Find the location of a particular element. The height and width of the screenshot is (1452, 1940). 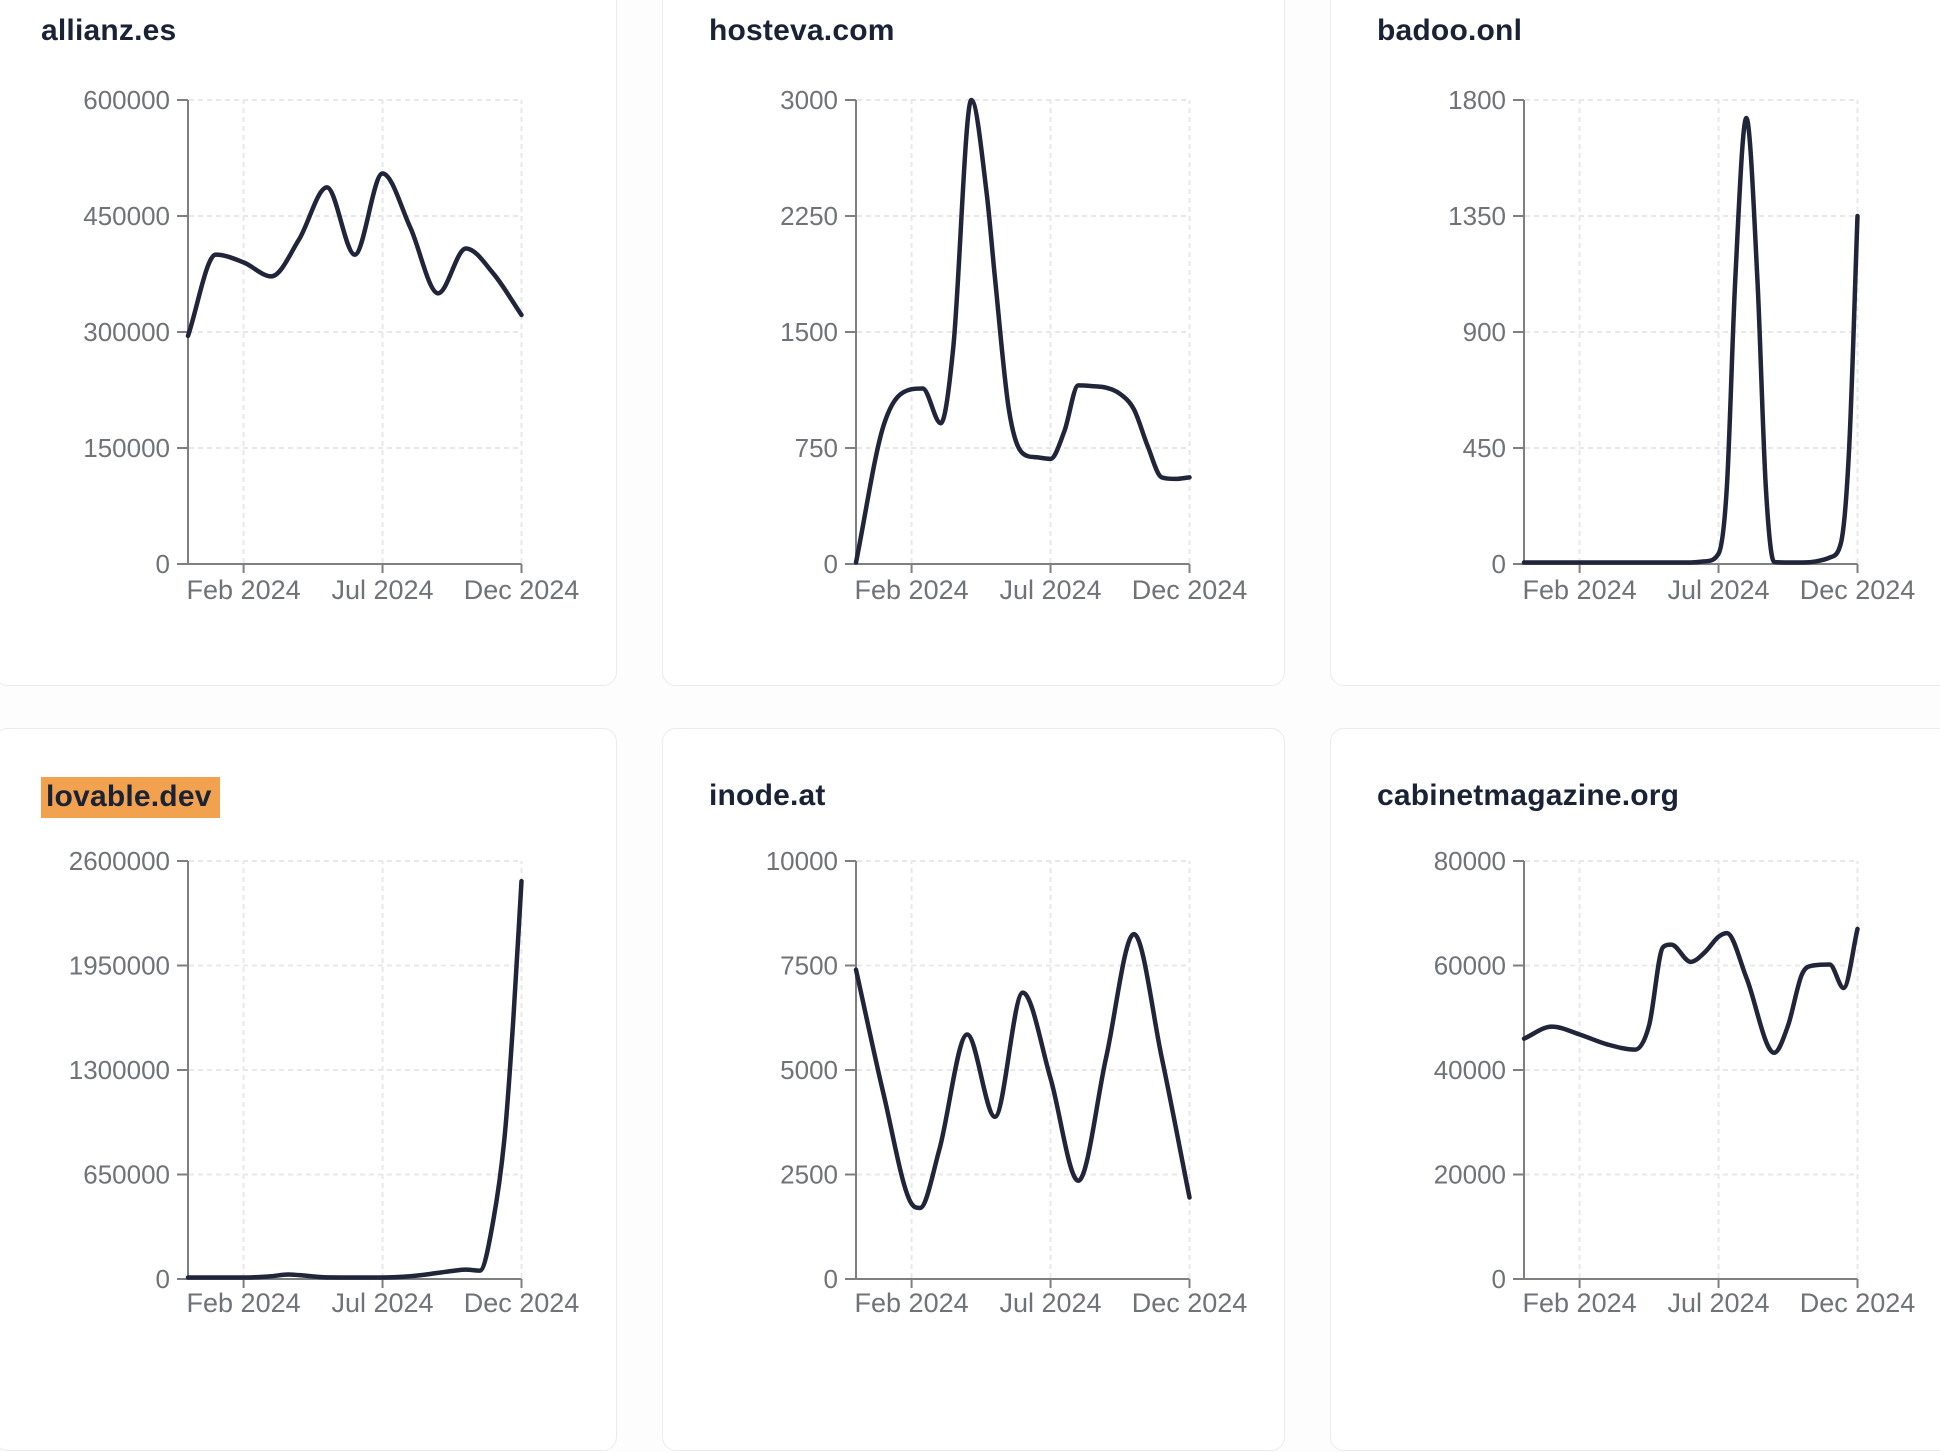

y-tick-label: 1500 is located at coordinates (809, 332).